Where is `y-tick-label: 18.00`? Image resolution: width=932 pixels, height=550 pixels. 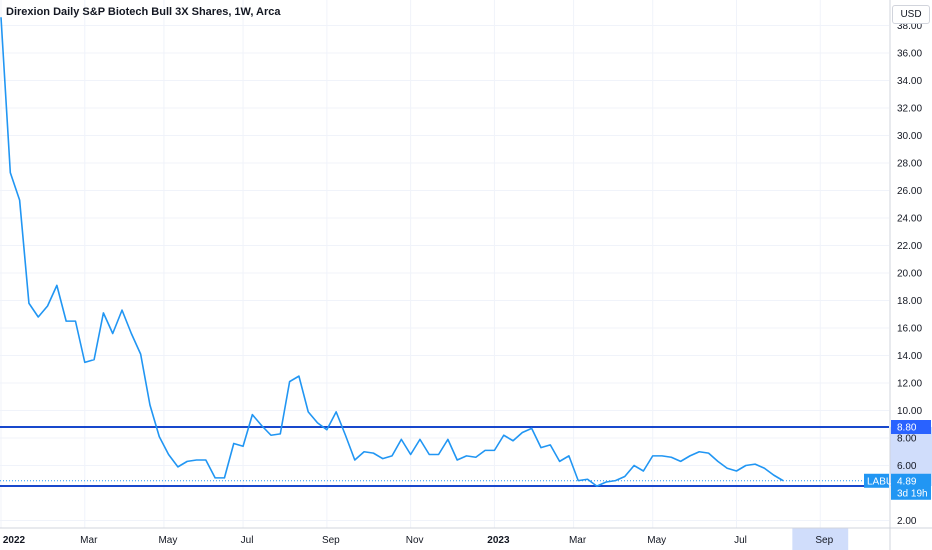
y-tick-label: 18.00 is located at coordinates (909, 301).